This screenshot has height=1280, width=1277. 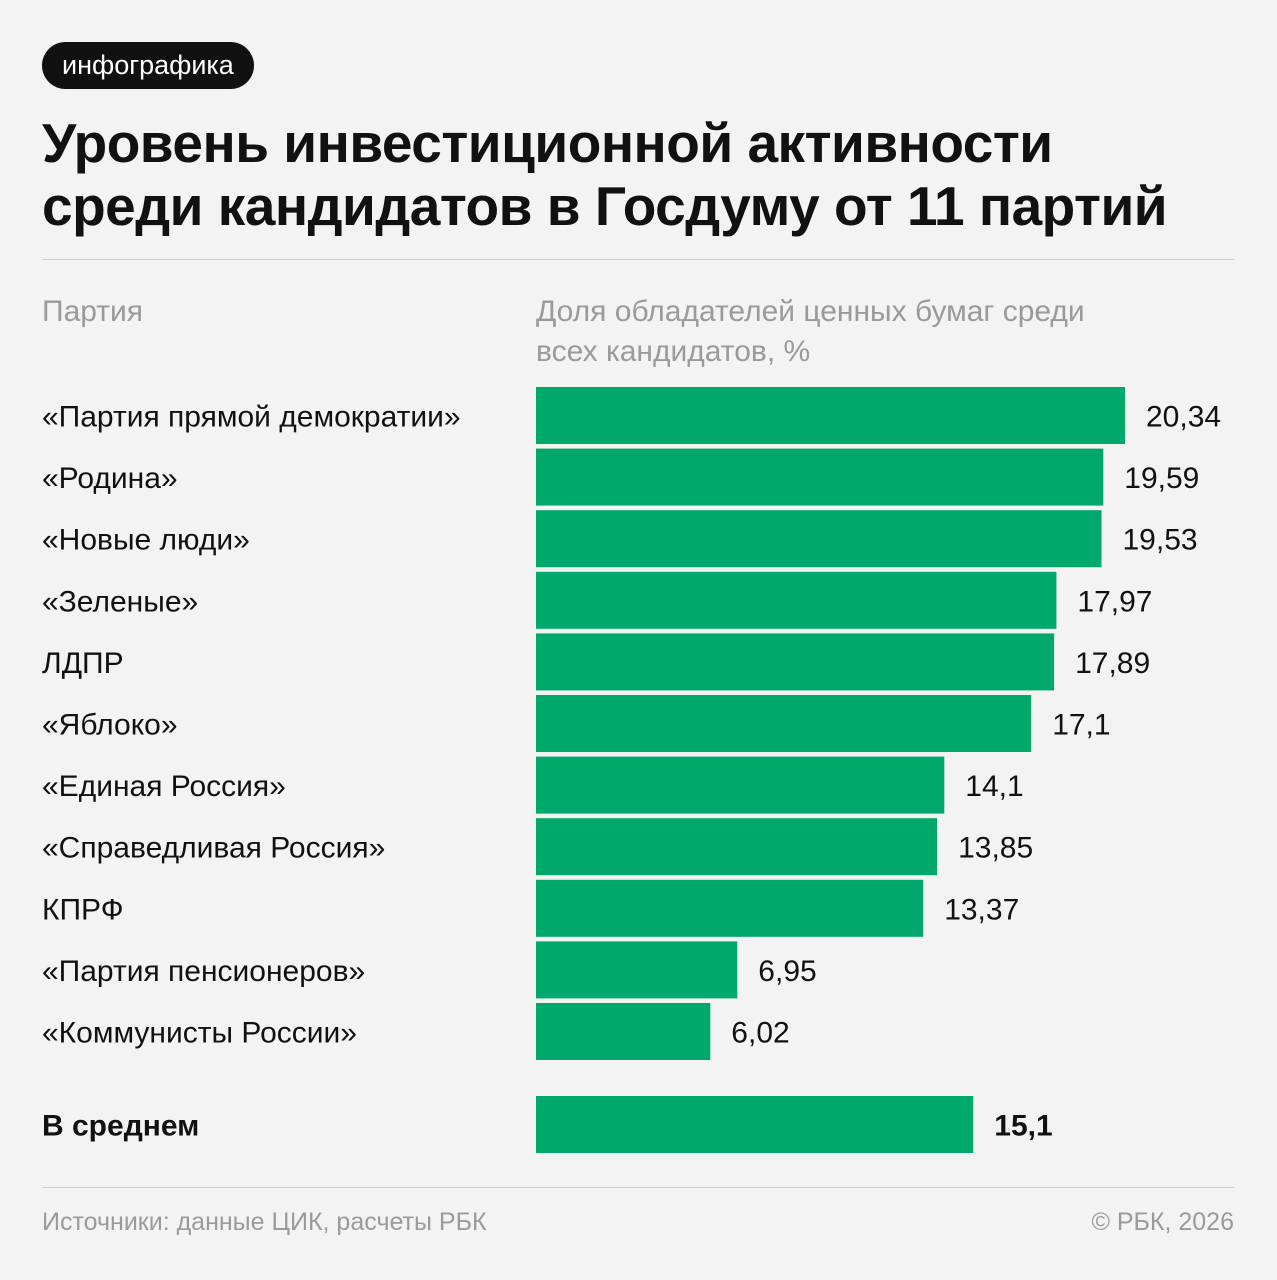 I want to click on value-label-7: 13,85, so click(x=995, y=848).